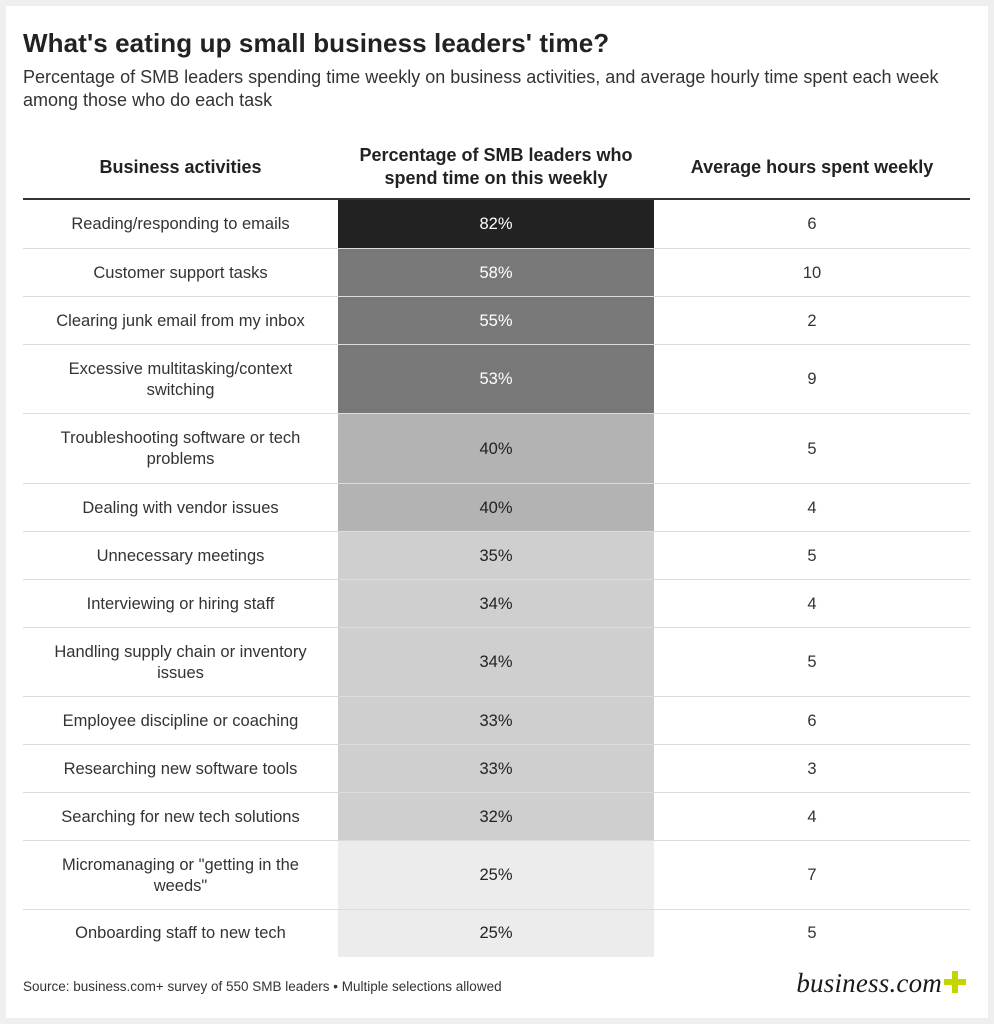  What do you see at coordinates (180, 933) in the screenshot?
I see `activity-cell: Onboarding staff to new tech` at bounding box center [180, 933].